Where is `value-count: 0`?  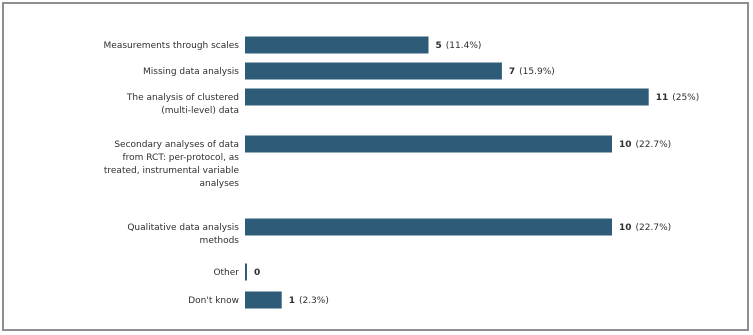 value-count: 0 is located at coordinates (257, 273).